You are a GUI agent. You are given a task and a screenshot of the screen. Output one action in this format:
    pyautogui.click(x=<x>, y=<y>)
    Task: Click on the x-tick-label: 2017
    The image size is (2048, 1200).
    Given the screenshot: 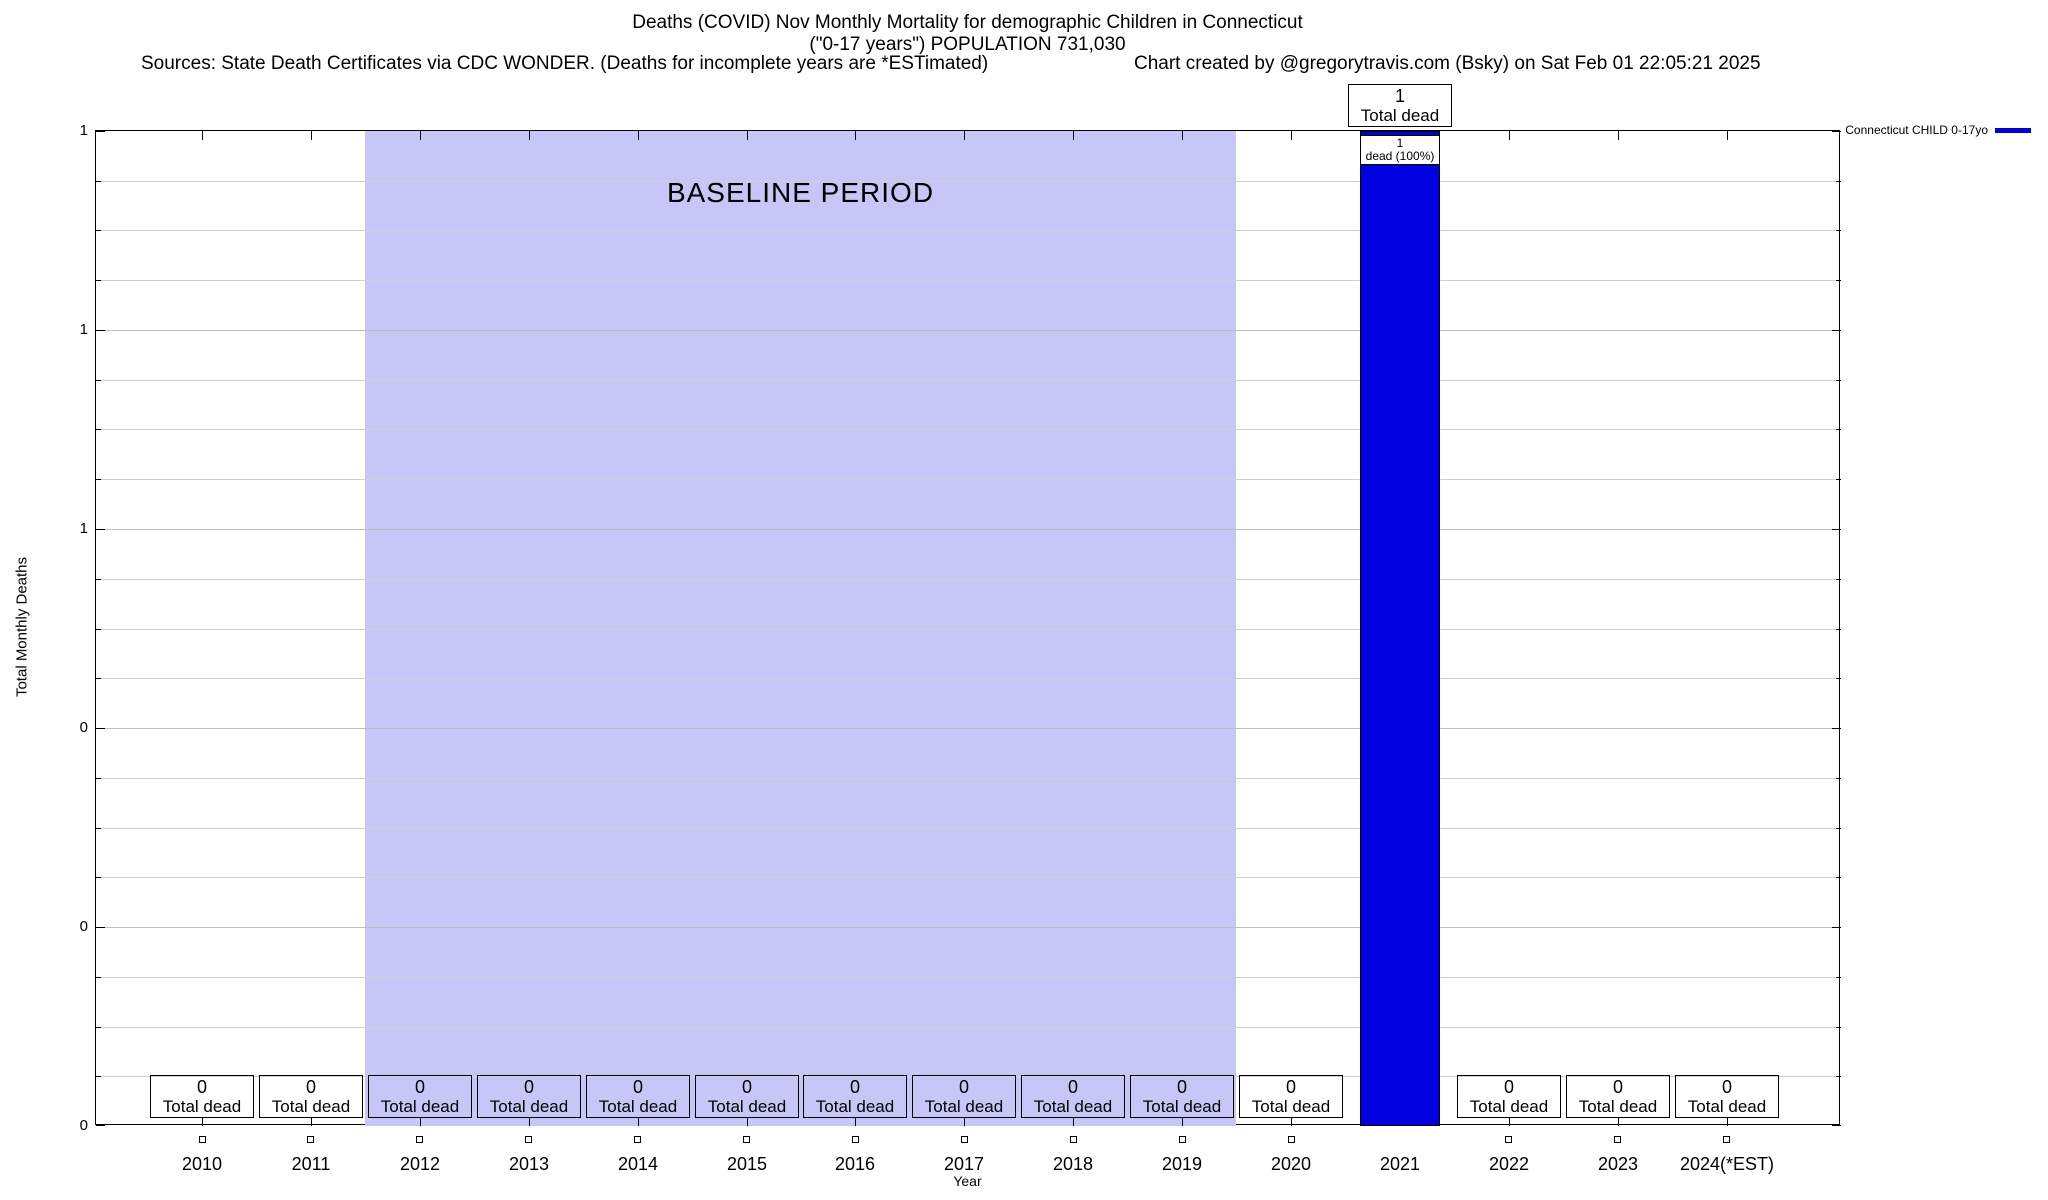 What is the action you would take?
    pyautogui.click(x=964, y=1164)
    